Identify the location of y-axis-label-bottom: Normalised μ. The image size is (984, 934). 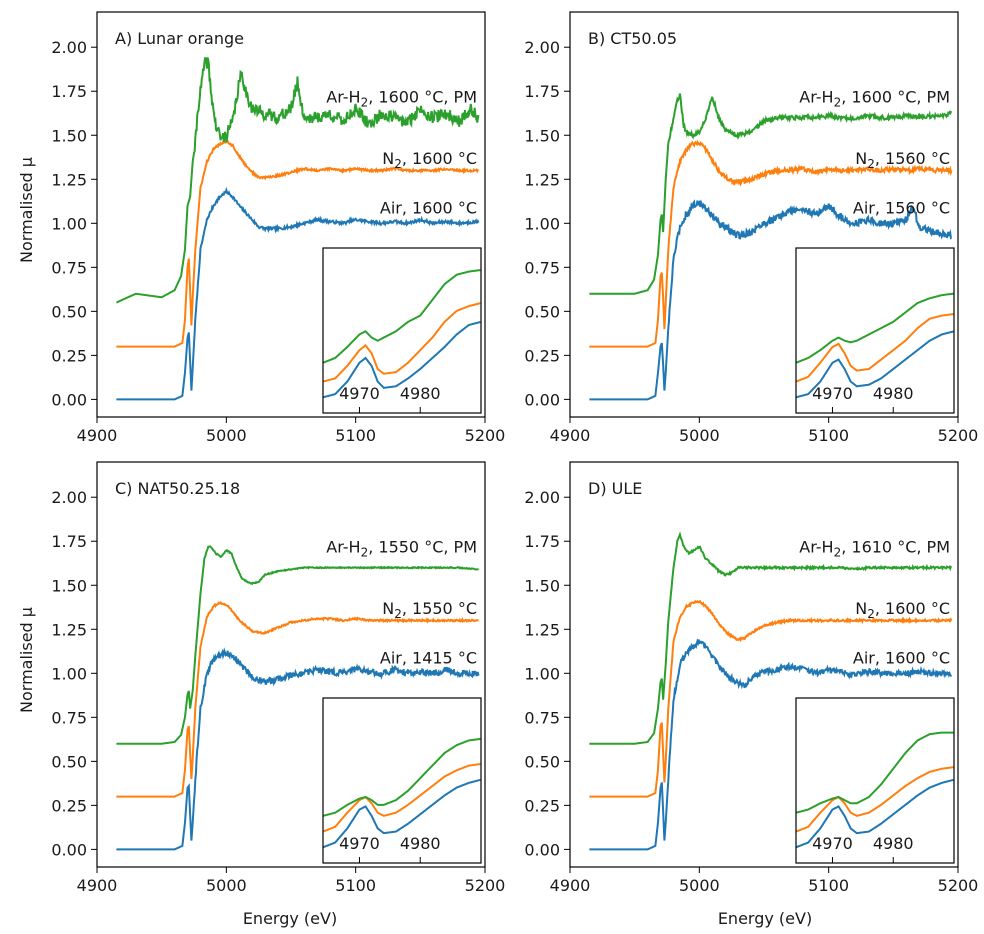
(26, 660).